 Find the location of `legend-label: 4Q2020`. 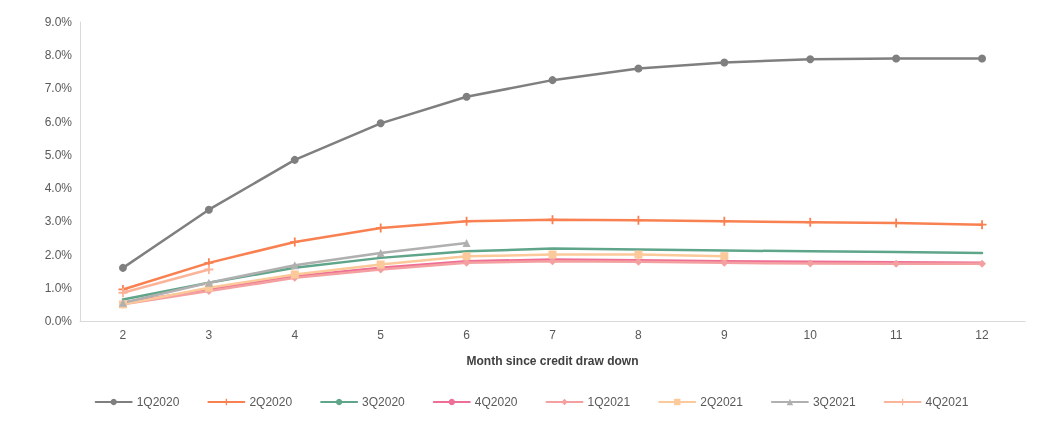

legend-label: 4Q2020 is located at coordinates (496, 402).